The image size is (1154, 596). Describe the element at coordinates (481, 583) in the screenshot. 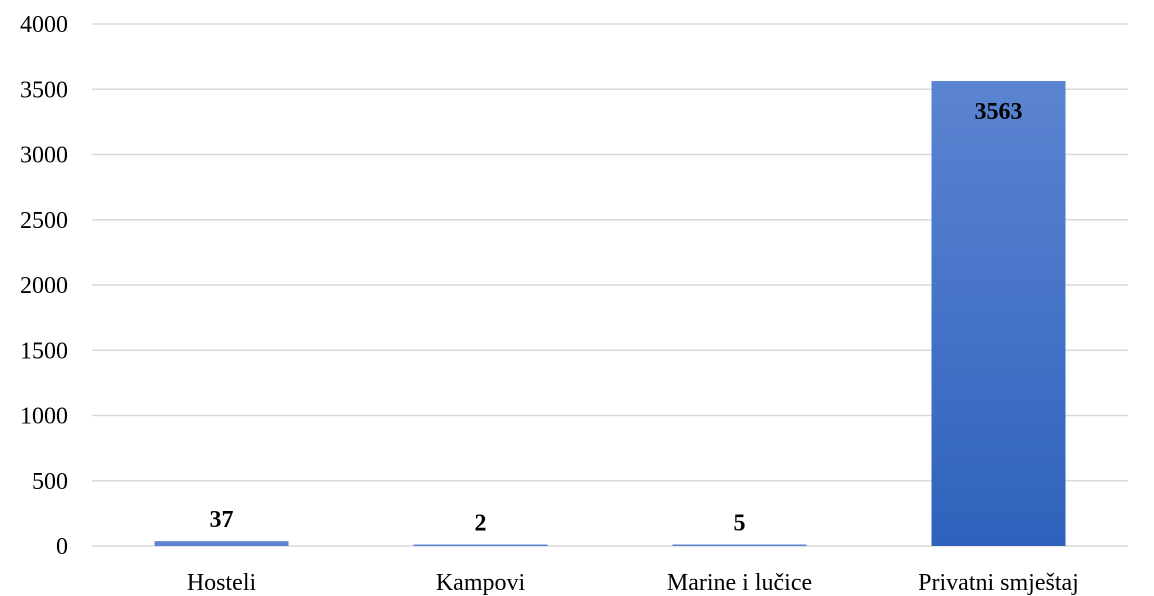

I see `category-label: Kampovi` at that location.